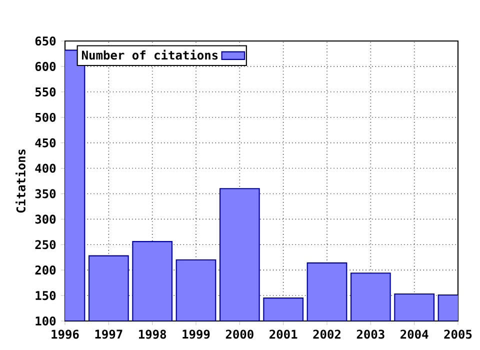 The image size is (480, 350). Describe the element at coordinates (45, 168) in the screenshot. I see `y-tick-label: 400` at that location.